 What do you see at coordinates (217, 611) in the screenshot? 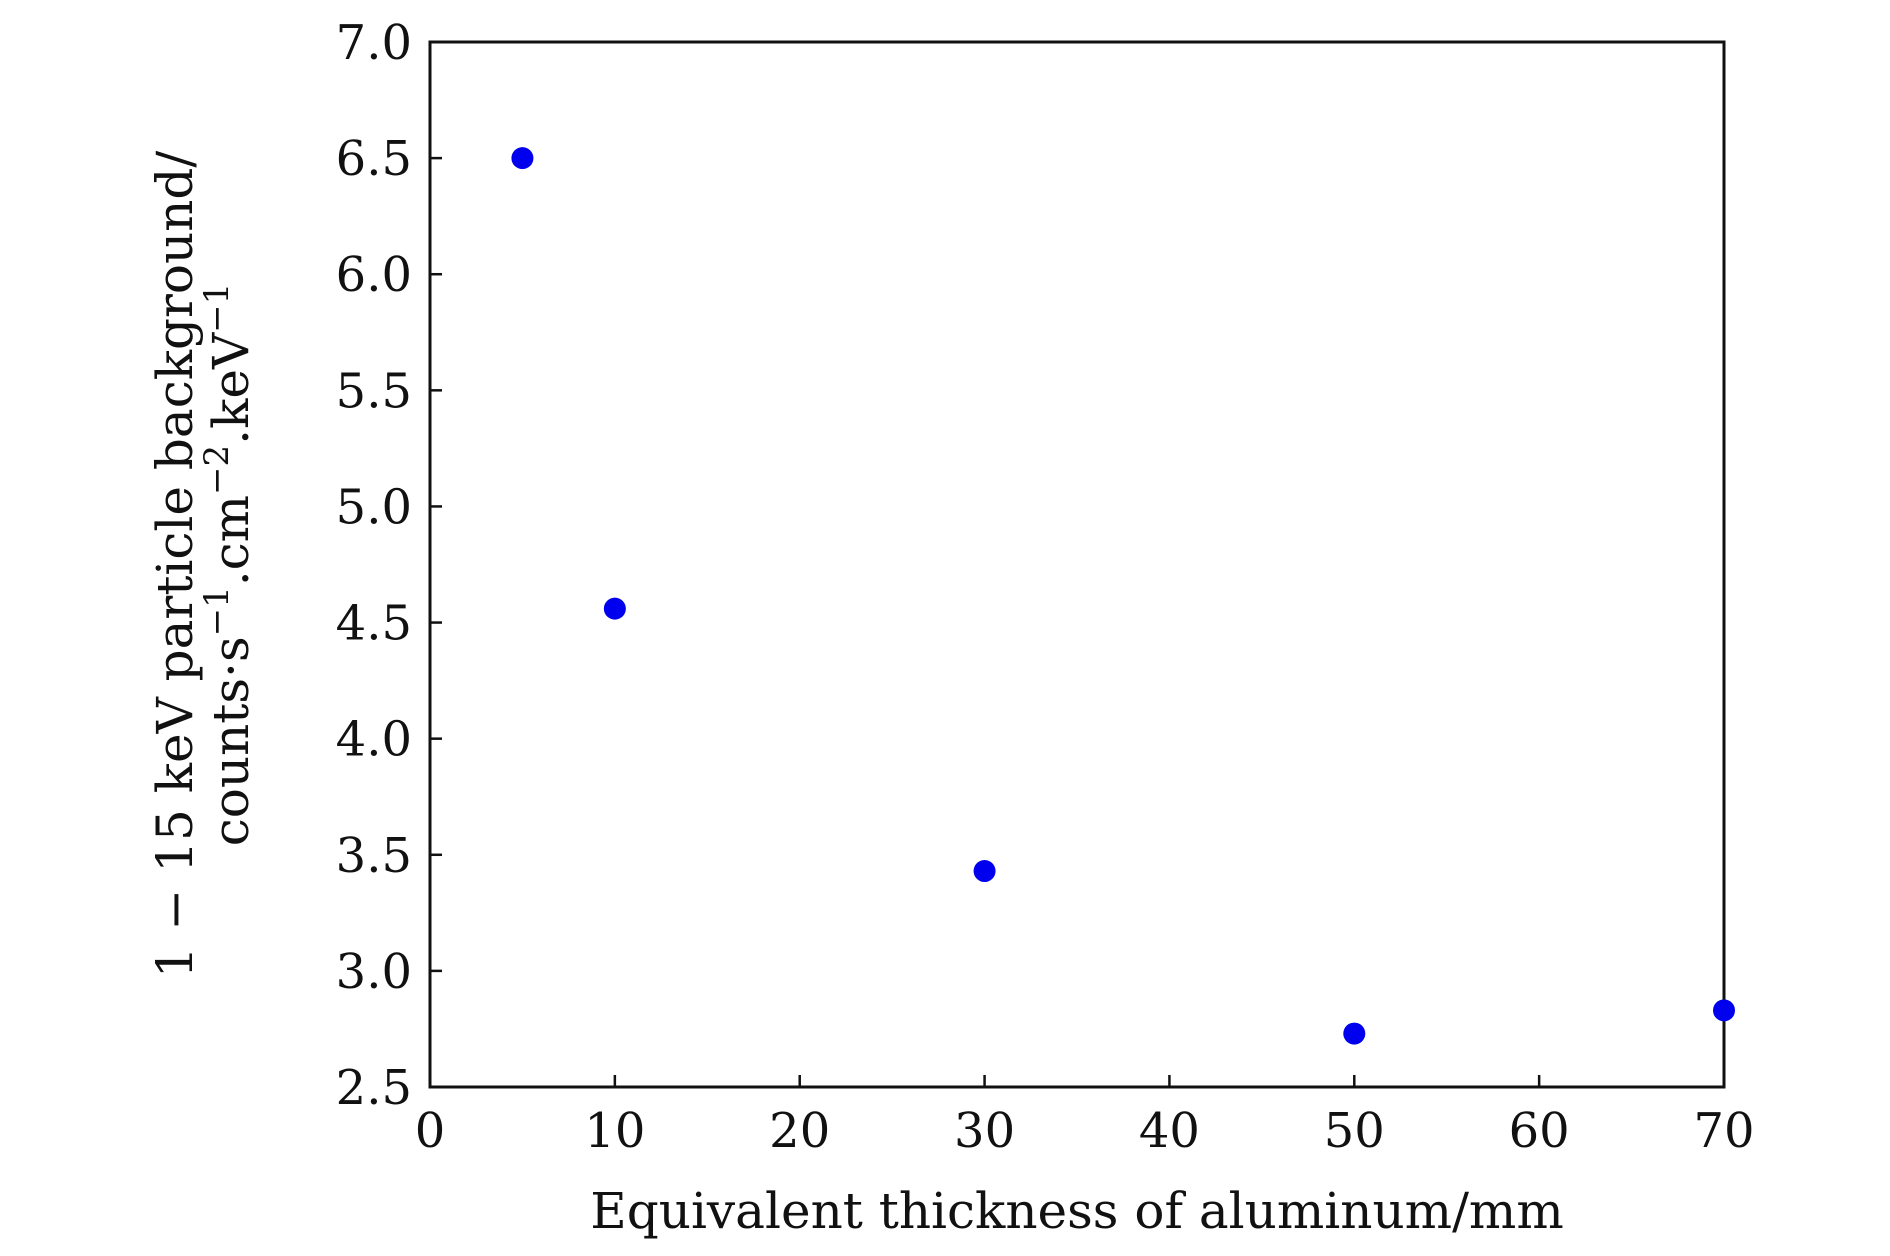
I see `y-label-units-exp1: −1` at bounding box center [217, 611].